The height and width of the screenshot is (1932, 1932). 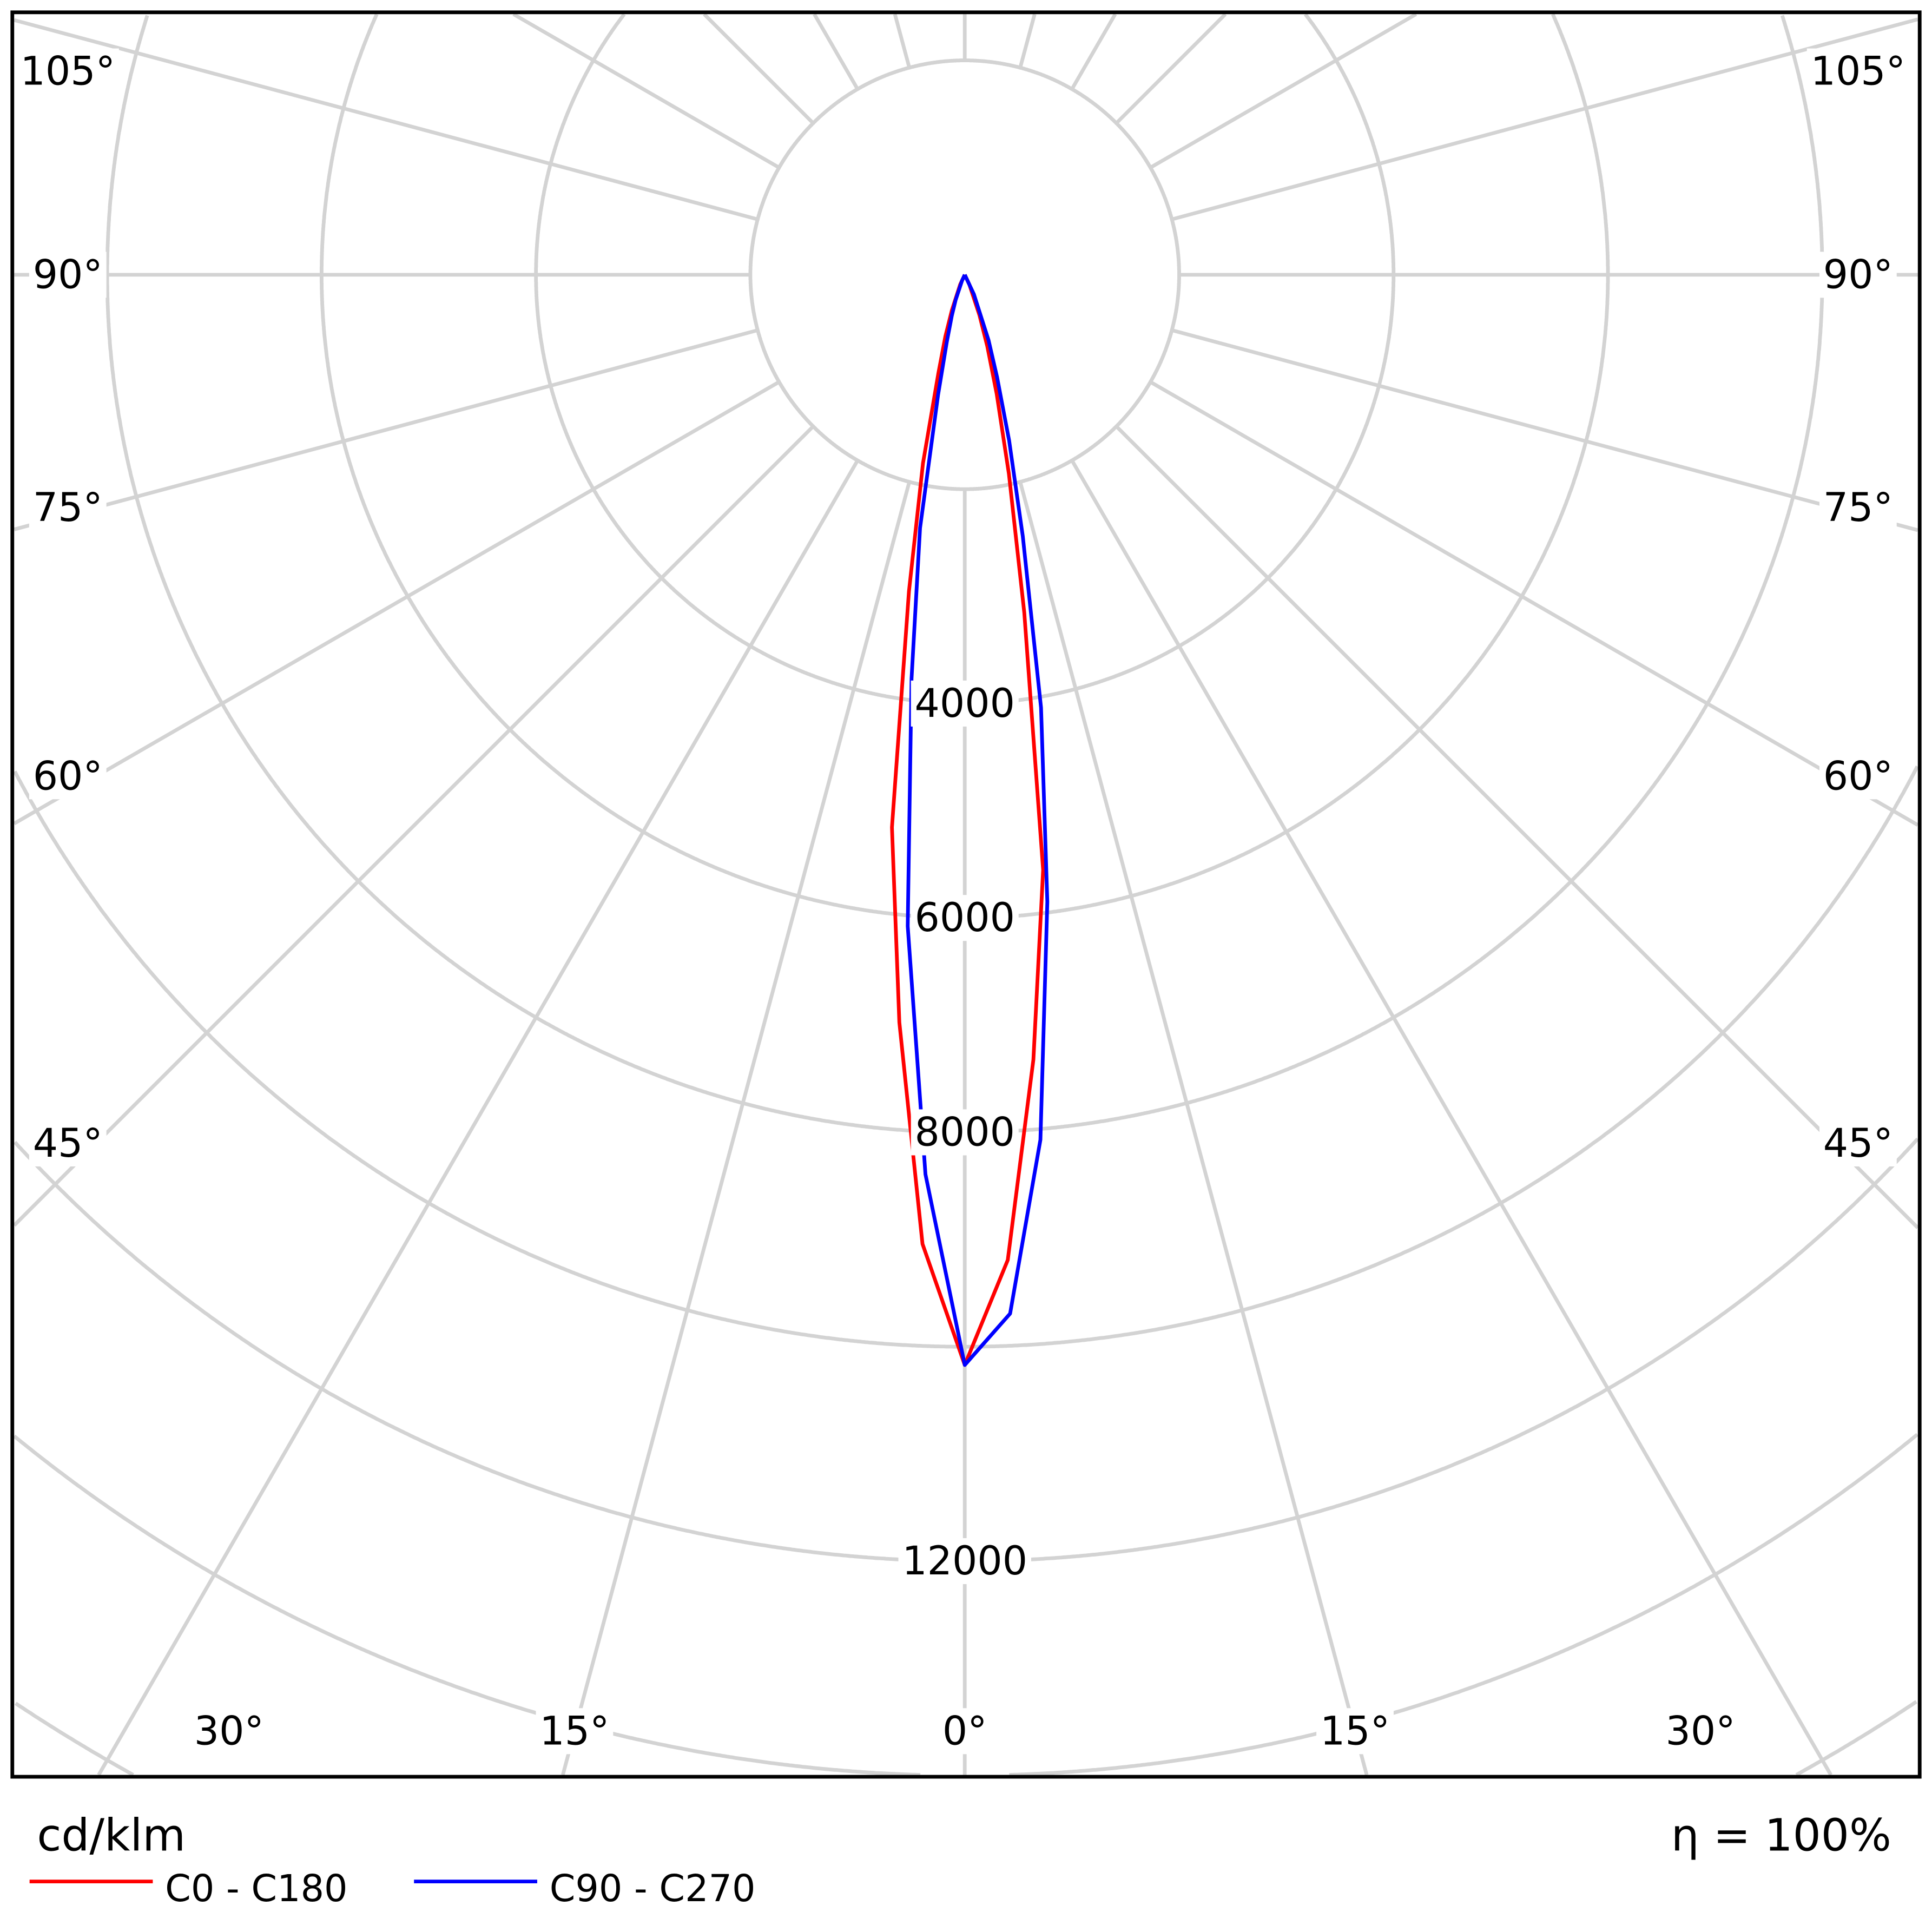 I want to click on angle-label-bottom--15-group: 15°, so click(x=575, y=1731).